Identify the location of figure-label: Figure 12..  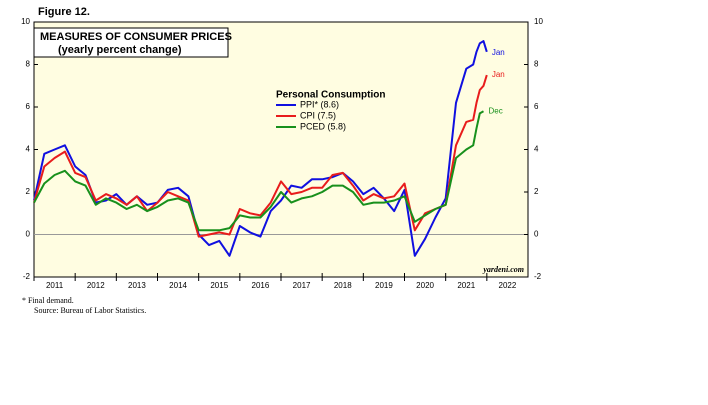
(64, 12).